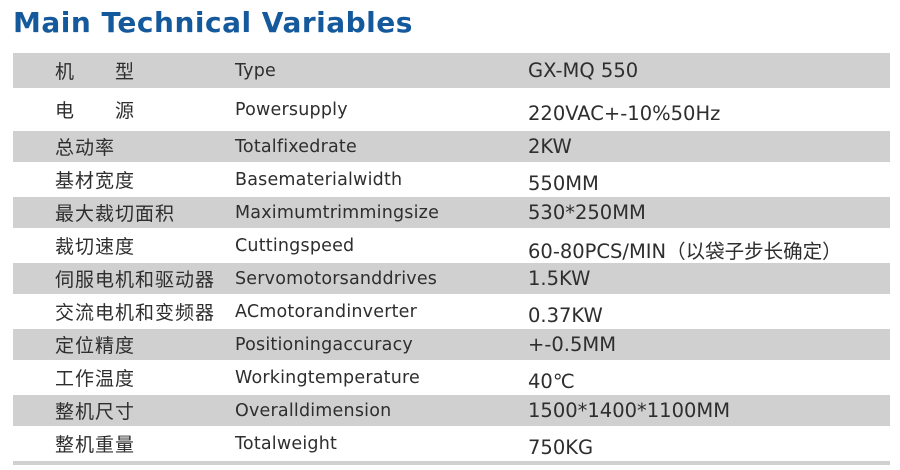 The height and width of the screenshot is (470, 900). What do you see at coordinates (115, 214) in the screenshot?
I see `spec-label-zh: 最大裁切面积` at bounding box center [115, 214].